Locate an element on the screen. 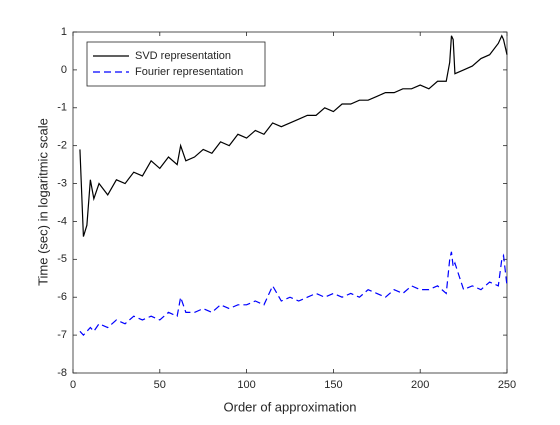  y-tick-label: -7 is located at coordinates (62, 335).